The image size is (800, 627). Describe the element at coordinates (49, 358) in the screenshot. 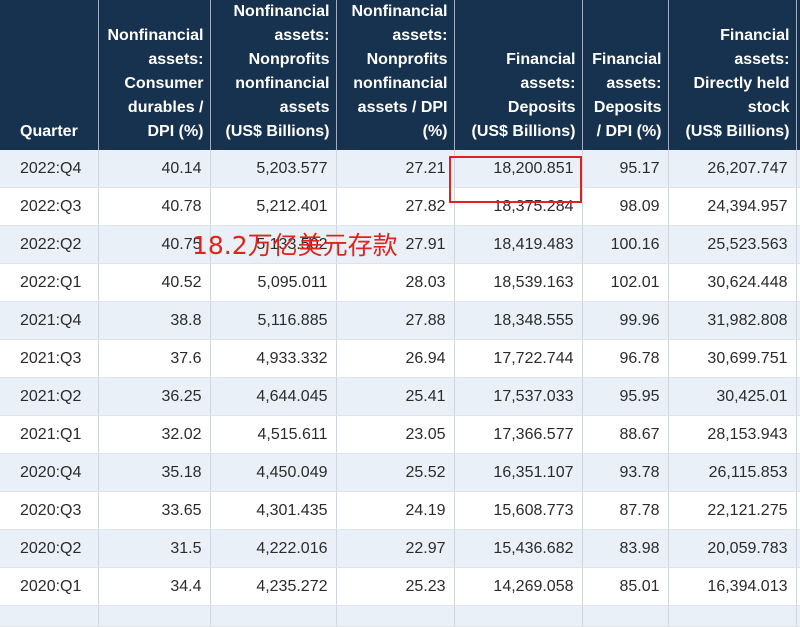

I see `cell-quarter: 2021:Q3` at that location.